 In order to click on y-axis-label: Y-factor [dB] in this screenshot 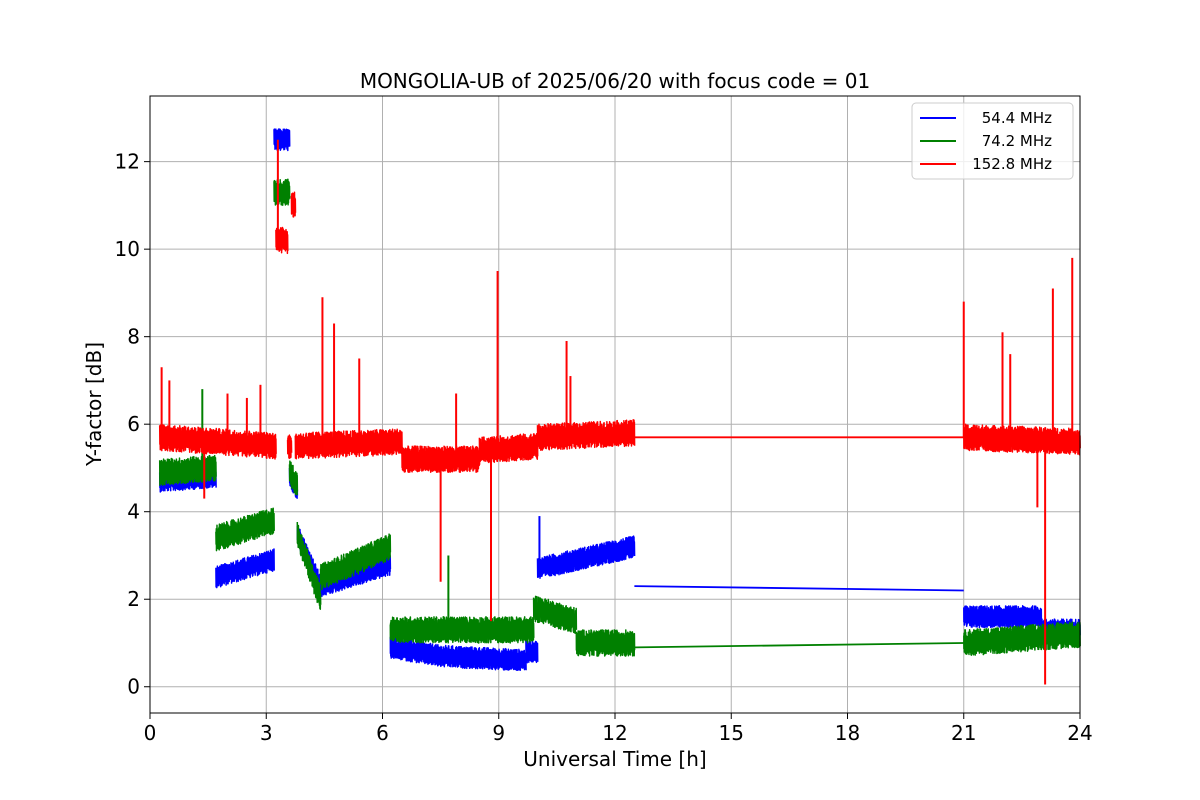, I will do `click(94, 404)`.